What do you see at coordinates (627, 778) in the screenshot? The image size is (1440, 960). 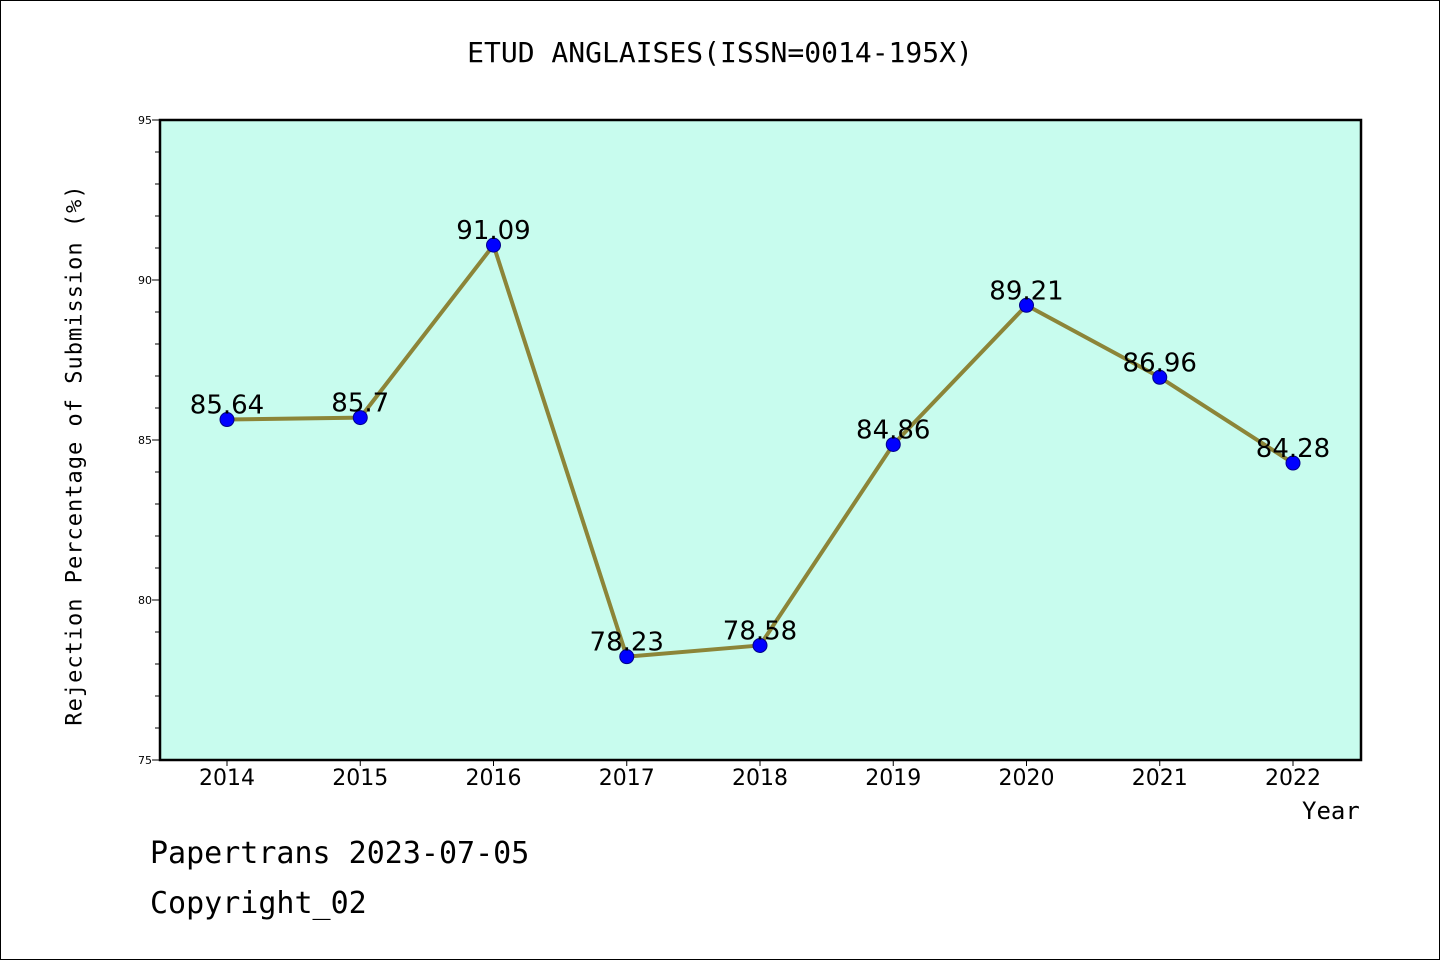 I see `x-tick-label: 2017` at bounding box center [627, 778].